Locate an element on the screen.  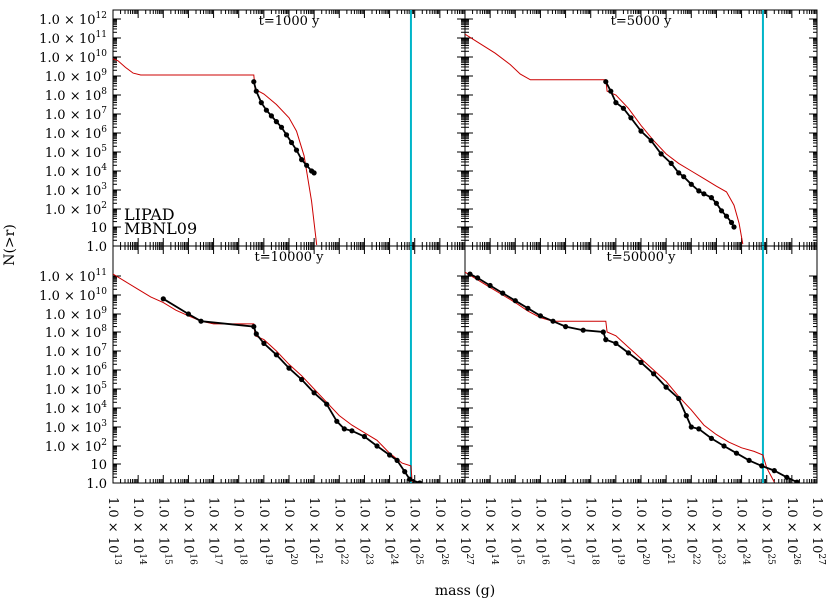
y-tick-label: 1.0 × 109 is located at coordinates (76, 314).